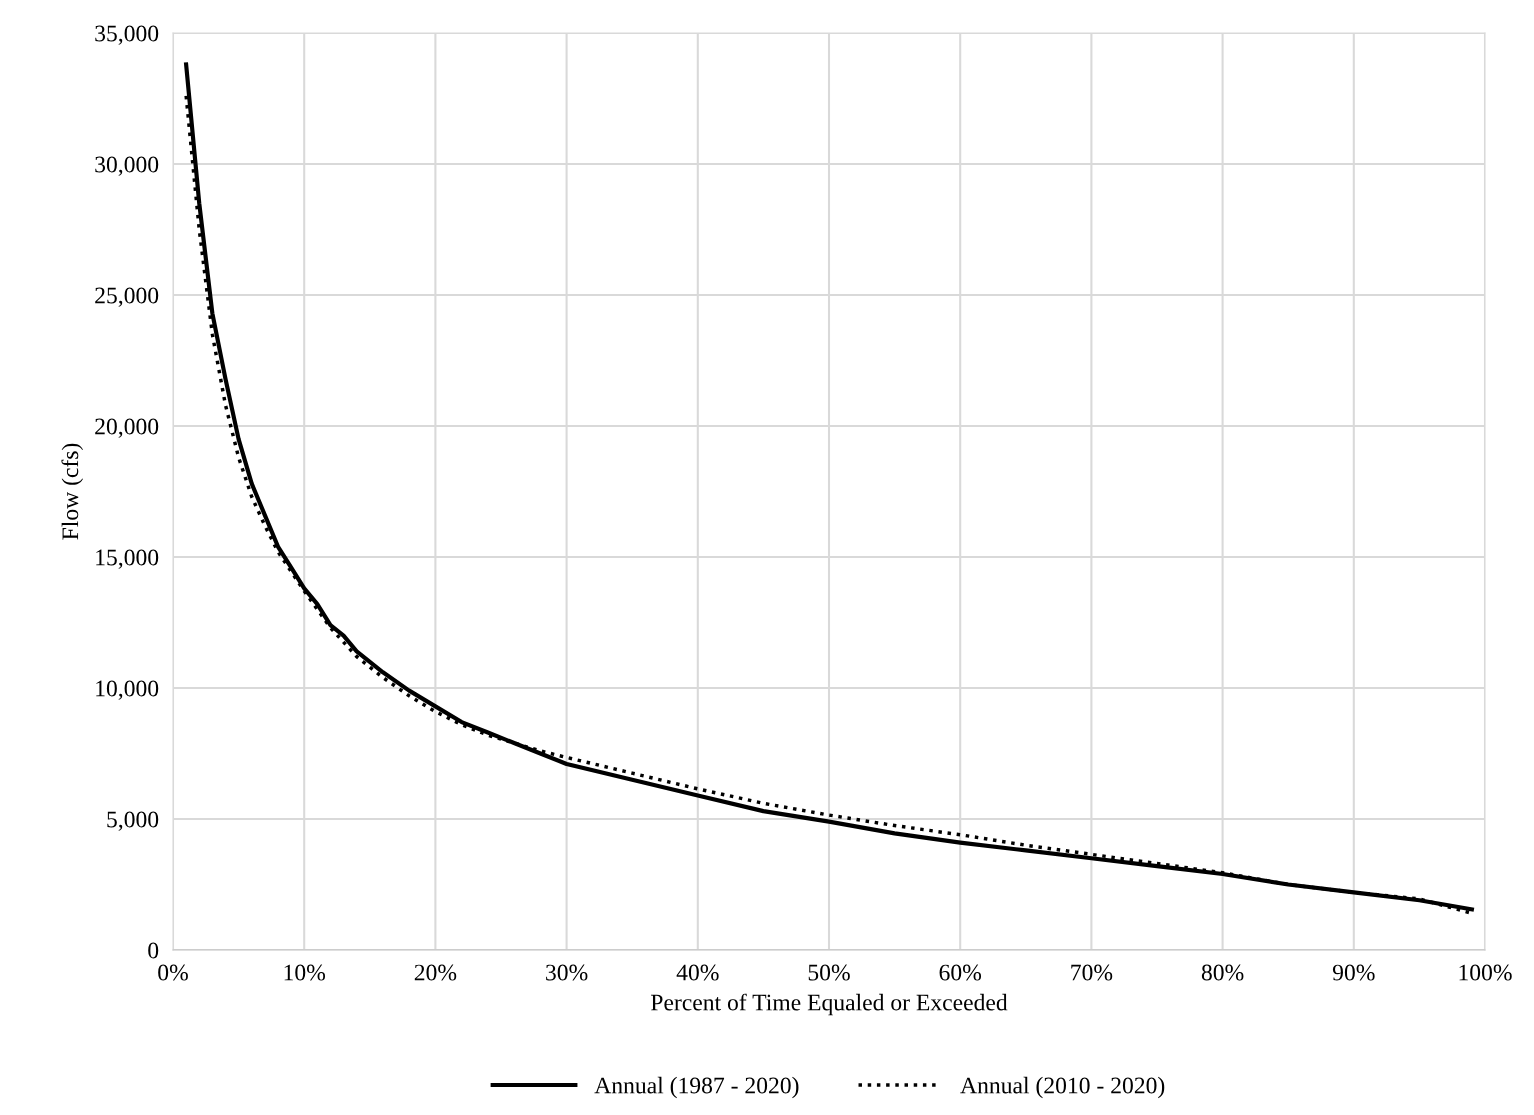 Image resolution: width=1534 pixels, height=1115 pixels. I want to click on x-tick-label: 10%, so click(305, 972).